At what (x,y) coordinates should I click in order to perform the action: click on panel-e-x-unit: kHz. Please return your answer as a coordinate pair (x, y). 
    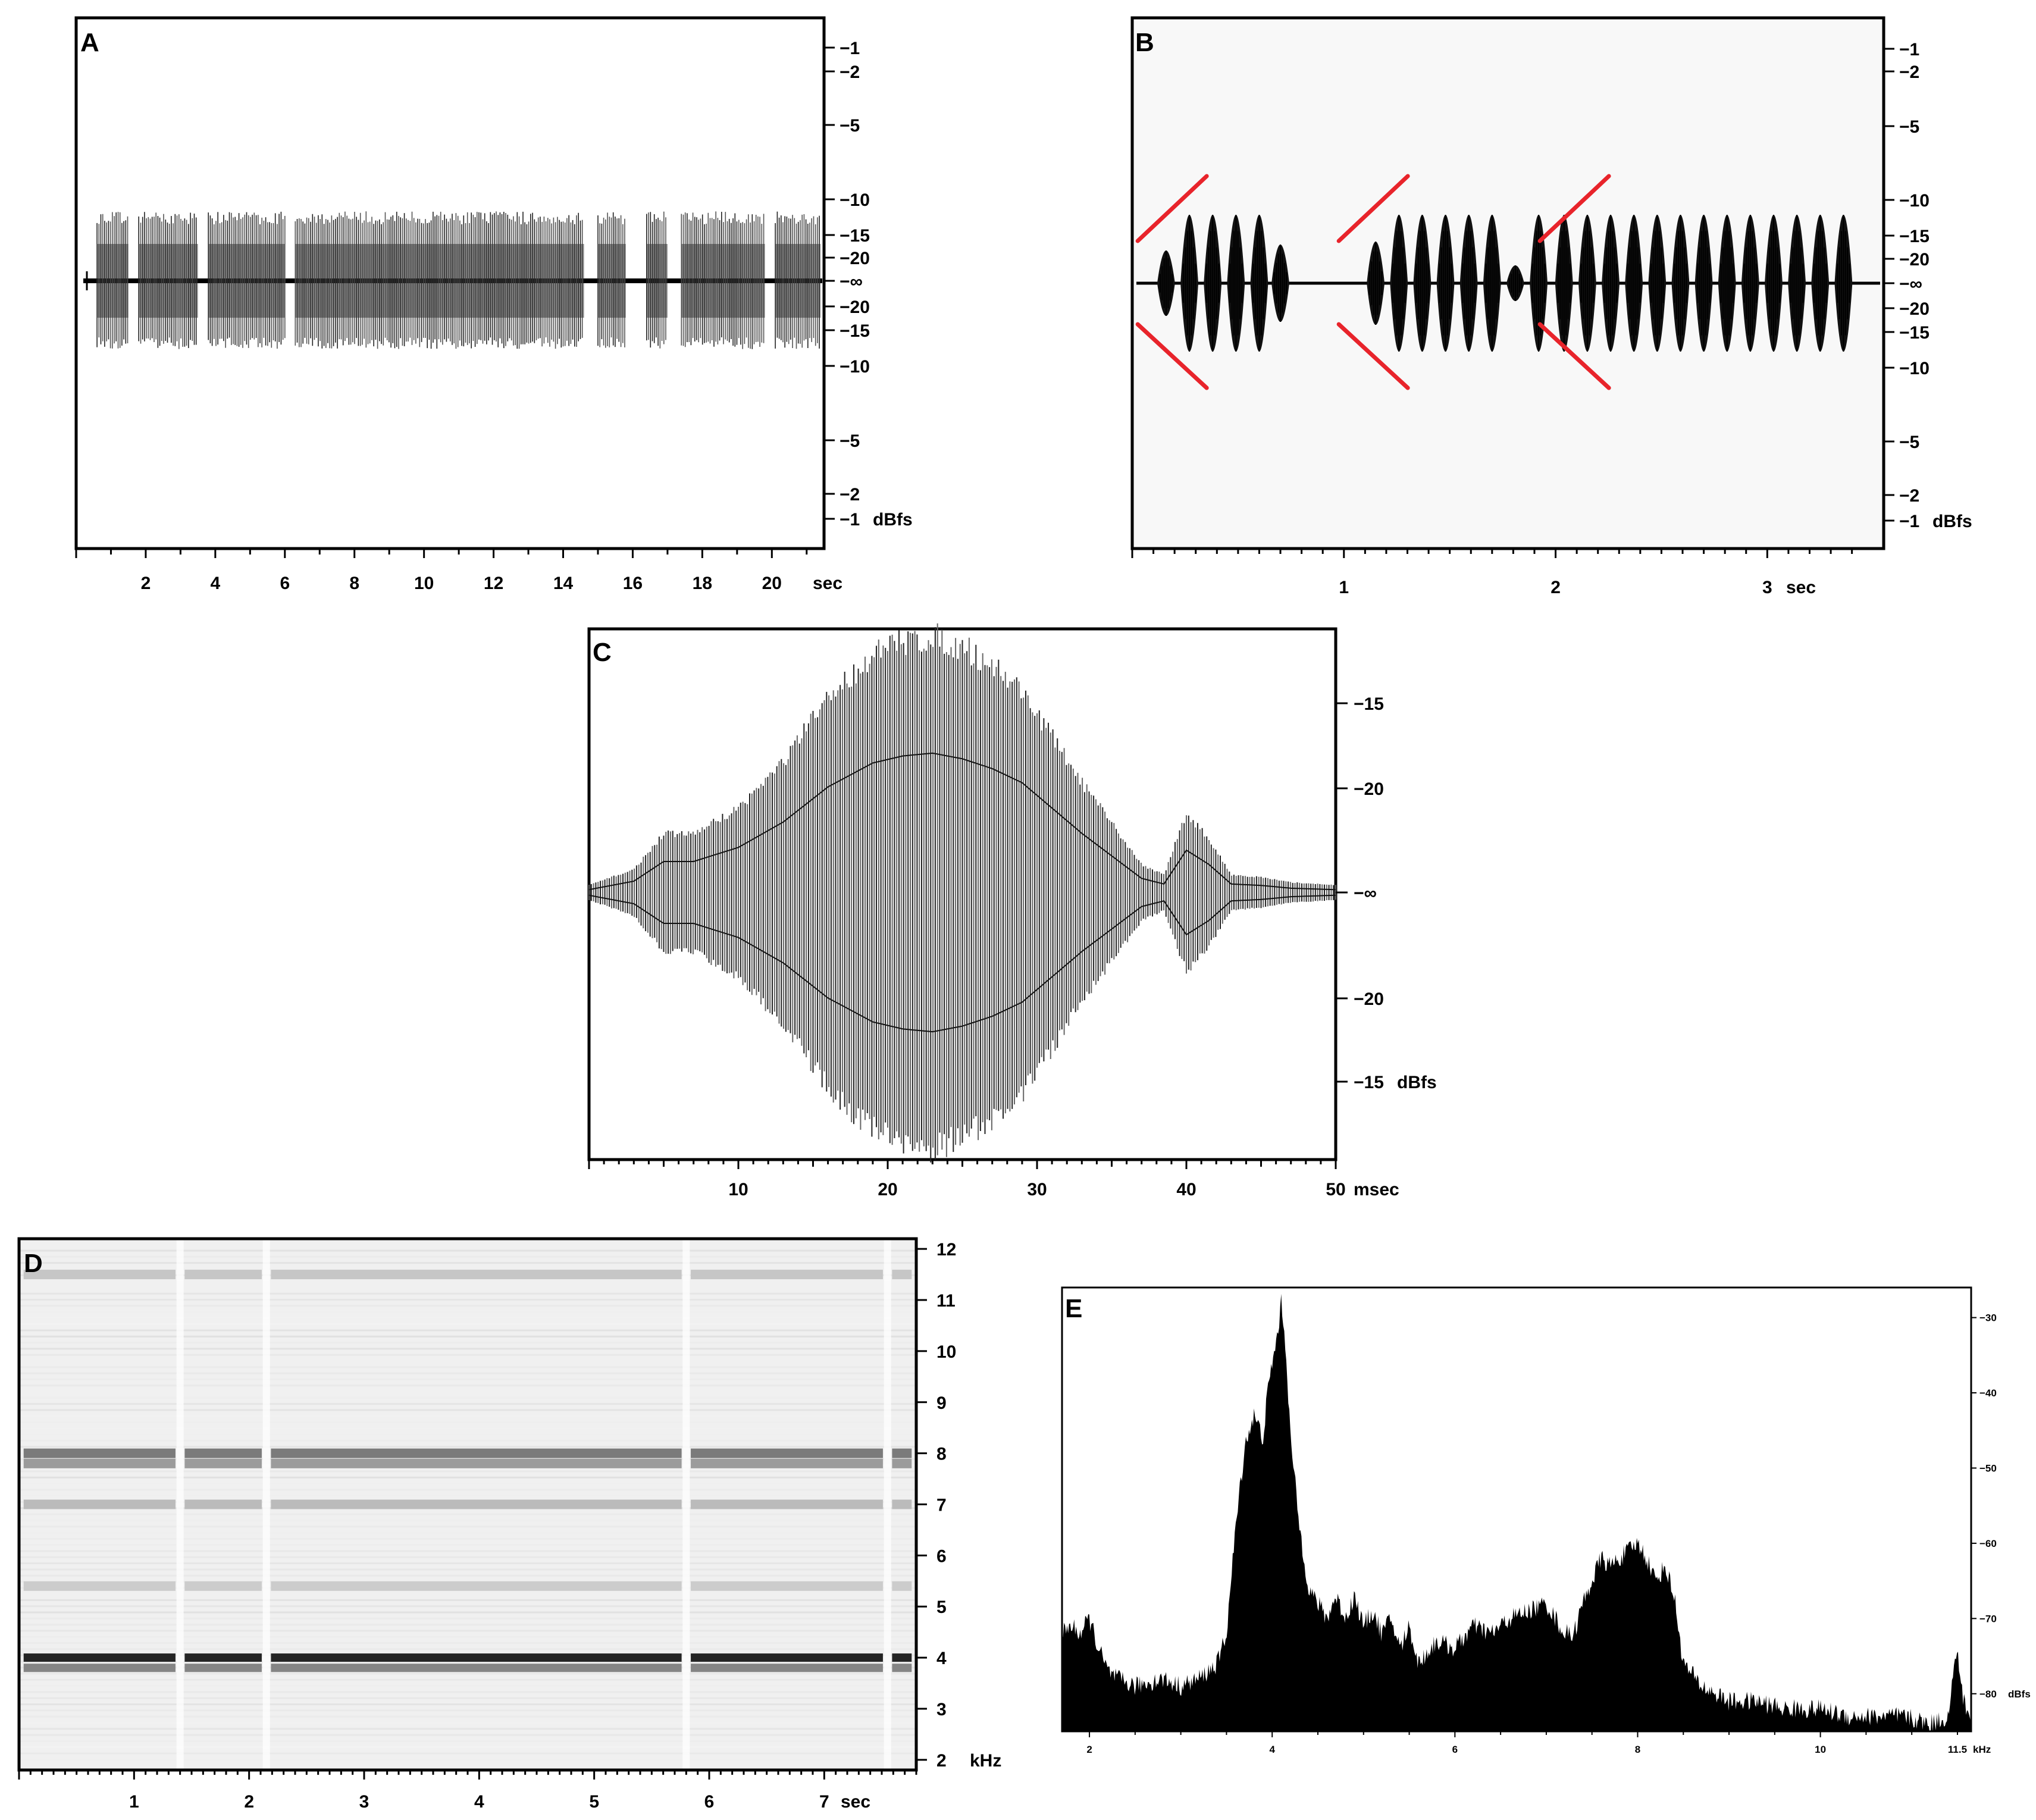
    Looking at the image, I should click on (1982, 1749).